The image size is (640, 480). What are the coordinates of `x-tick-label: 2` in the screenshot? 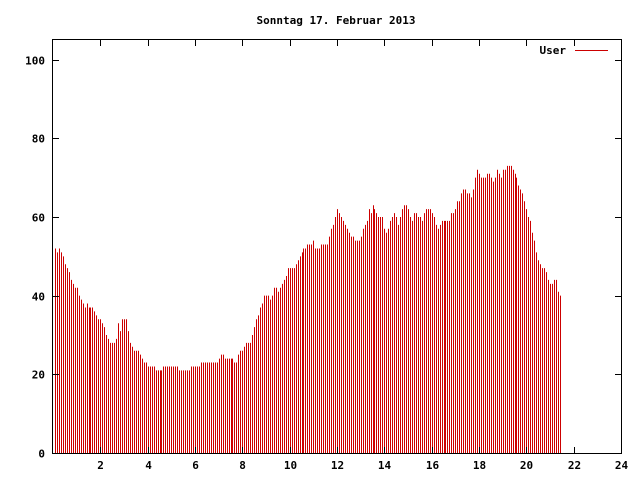 It's located at (100, 465).